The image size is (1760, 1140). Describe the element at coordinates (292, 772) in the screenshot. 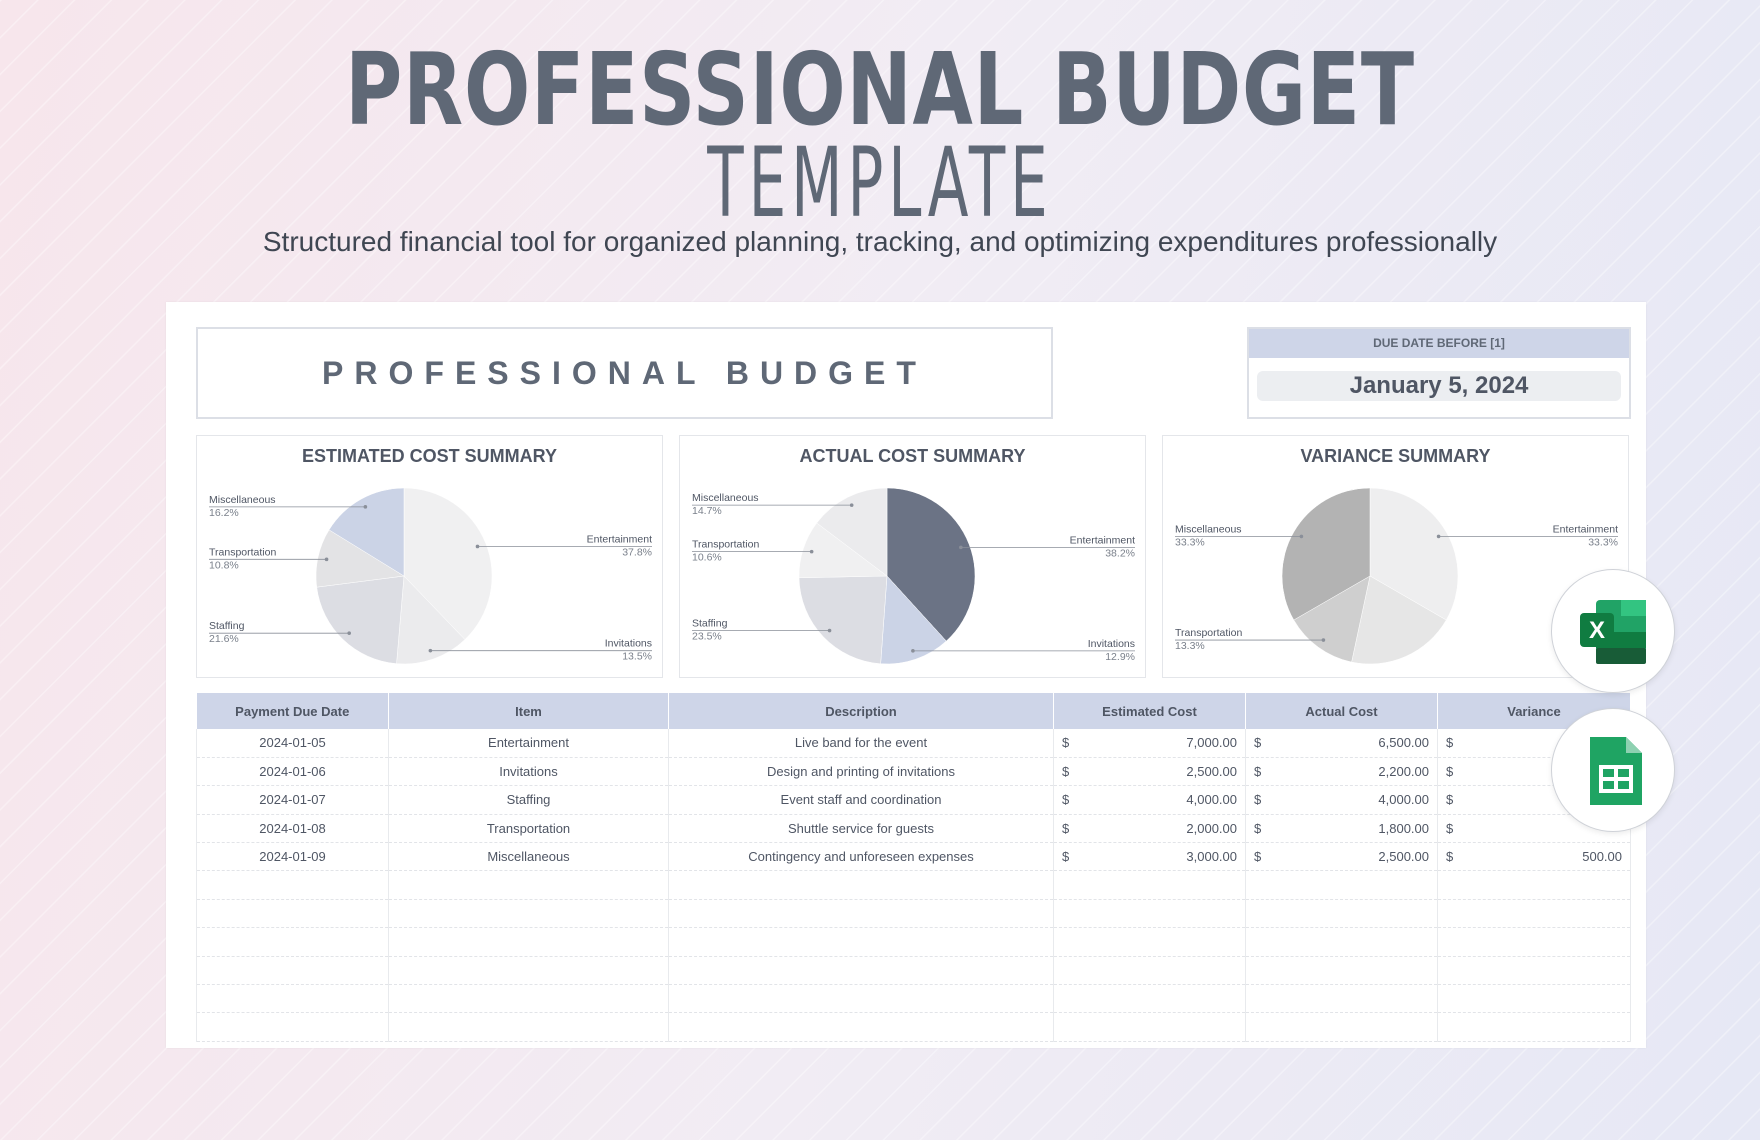

I see `cell-date: 2024-01-06` at that location.